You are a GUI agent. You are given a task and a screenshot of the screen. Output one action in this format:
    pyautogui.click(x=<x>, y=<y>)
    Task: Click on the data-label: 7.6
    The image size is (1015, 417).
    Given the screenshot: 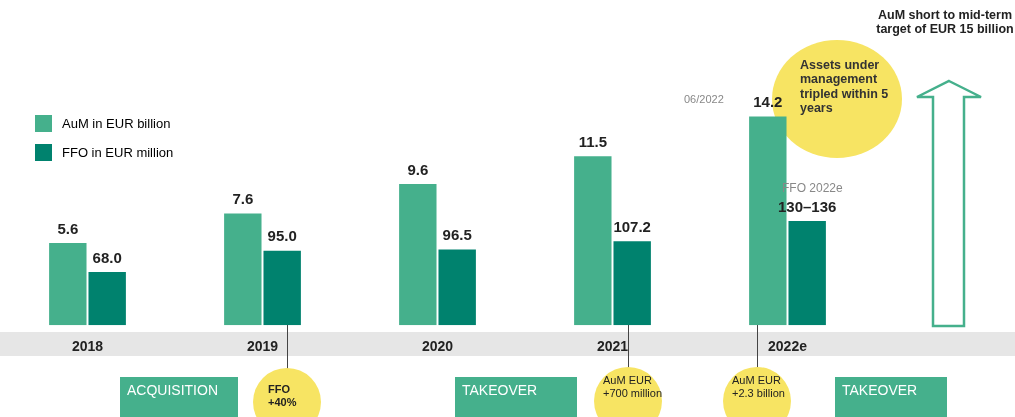 What is the action you would take?
    pyautogui.click(x=243, y=199)
    